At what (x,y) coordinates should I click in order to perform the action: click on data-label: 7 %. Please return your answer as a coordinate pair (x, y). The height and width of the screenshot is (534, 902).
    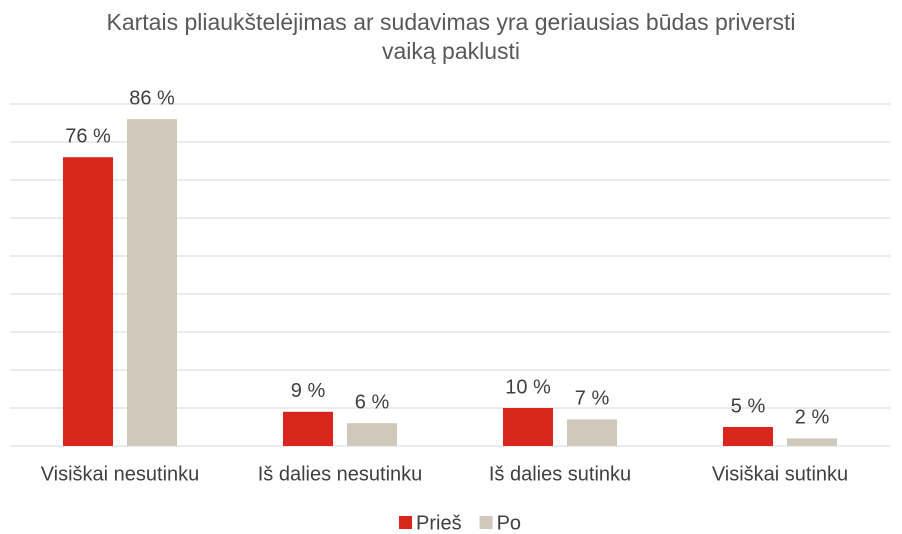
    Looking at the image, I should click on (592, 399).